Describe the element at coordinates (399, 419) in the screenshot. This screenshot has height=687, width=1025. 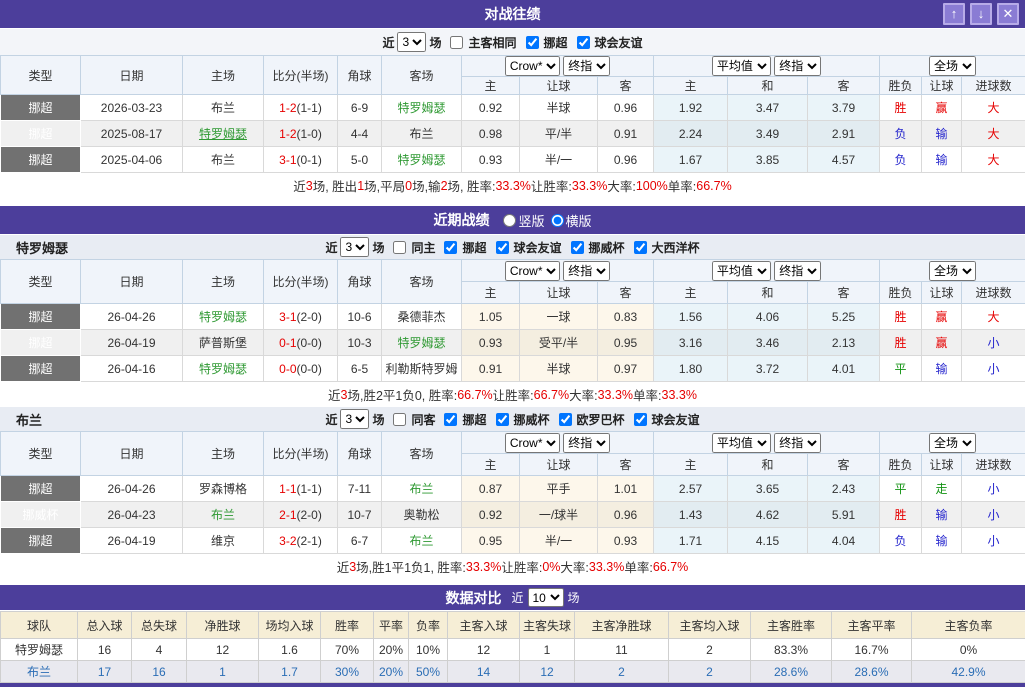
I see `same-away-checkbox` at that location.